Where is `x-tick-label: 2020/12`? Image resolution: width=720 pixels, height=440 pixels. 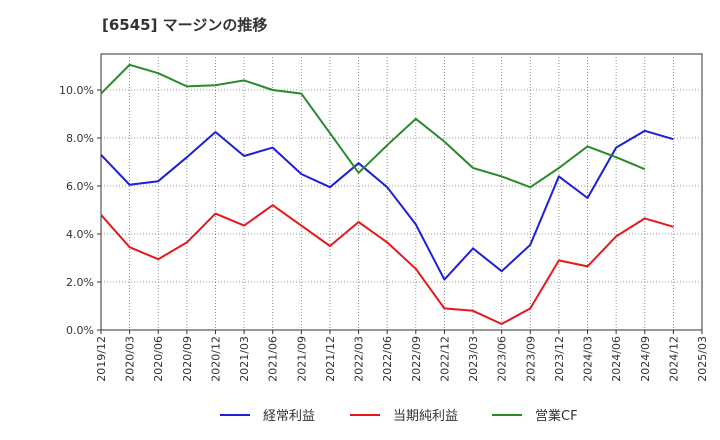
x-tick-label: 2020/12 is located at coordinates (215, 359).